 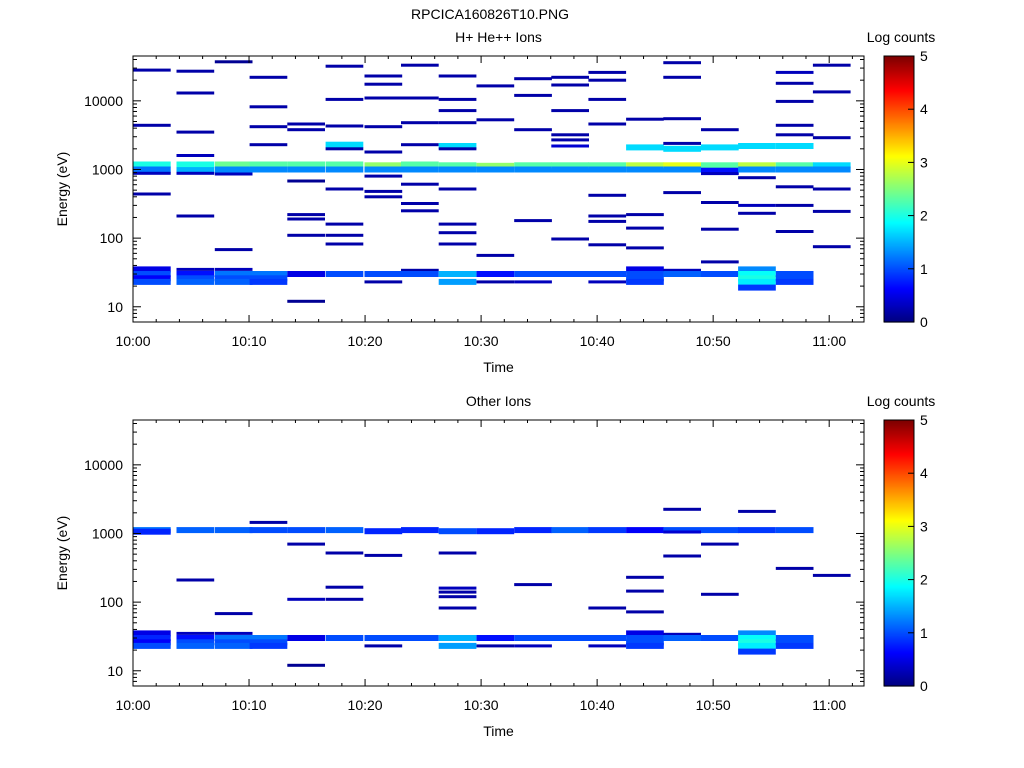 What do you see at coordinates (924, 526) in the screenshot?
I see `colorbar-tick-label: 3` at bounding box center [924, 526].